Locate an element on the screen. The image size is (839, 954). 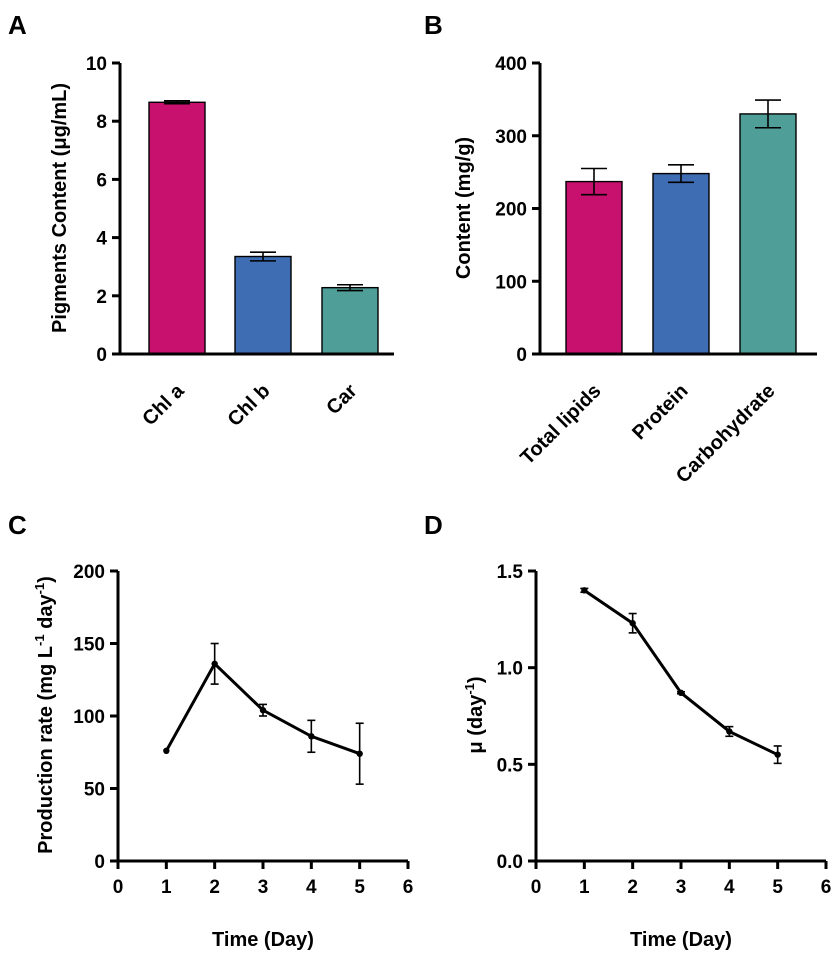
panel-a-y-tick-label: 0 is located at coordinates (101, 355).